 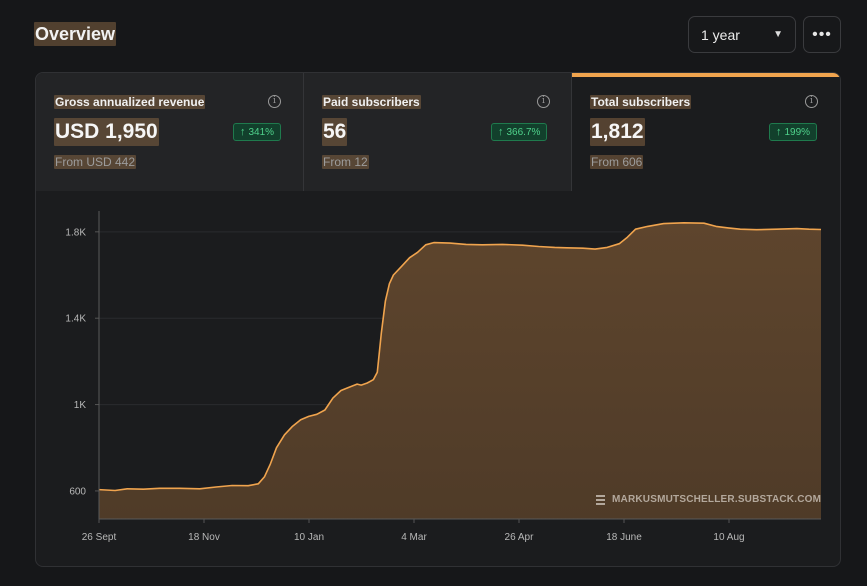 What do you see at coordinates (624, 537) in the screenshot?
I see `x-tick-label: 18 June` at bounding box center [624, 537].